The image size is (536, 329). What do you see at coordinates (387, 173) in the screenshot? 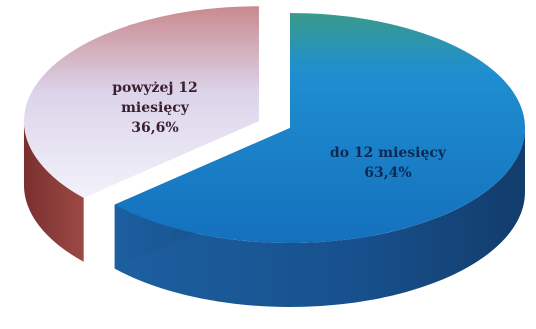
I see `pie-slice-value-label: 63,4%` at bounding box center [387, 173].